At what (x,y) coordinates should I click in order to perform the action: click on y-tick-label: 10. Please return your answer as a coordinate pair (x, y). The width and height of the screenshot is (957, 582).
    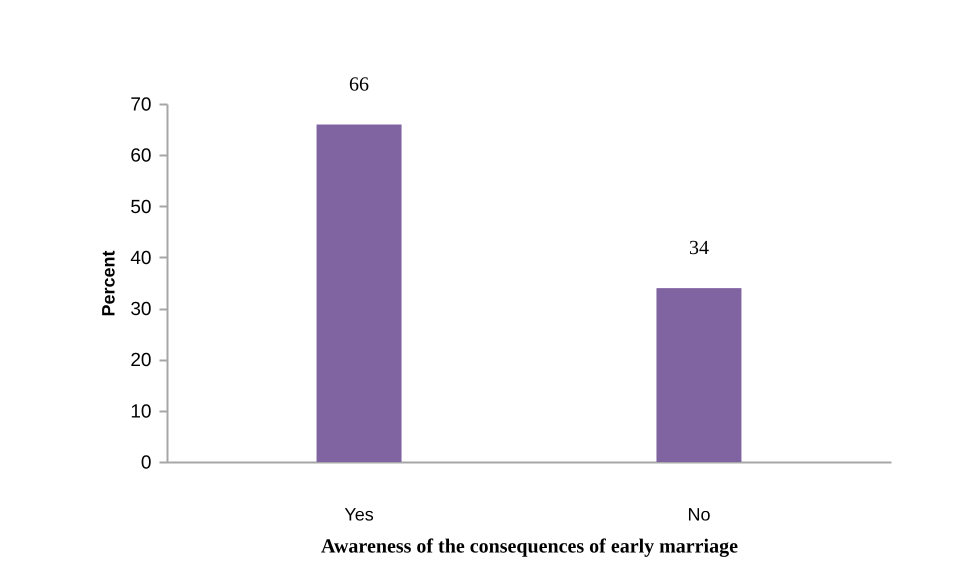
    Looking at the image, I should click on (141, 411).